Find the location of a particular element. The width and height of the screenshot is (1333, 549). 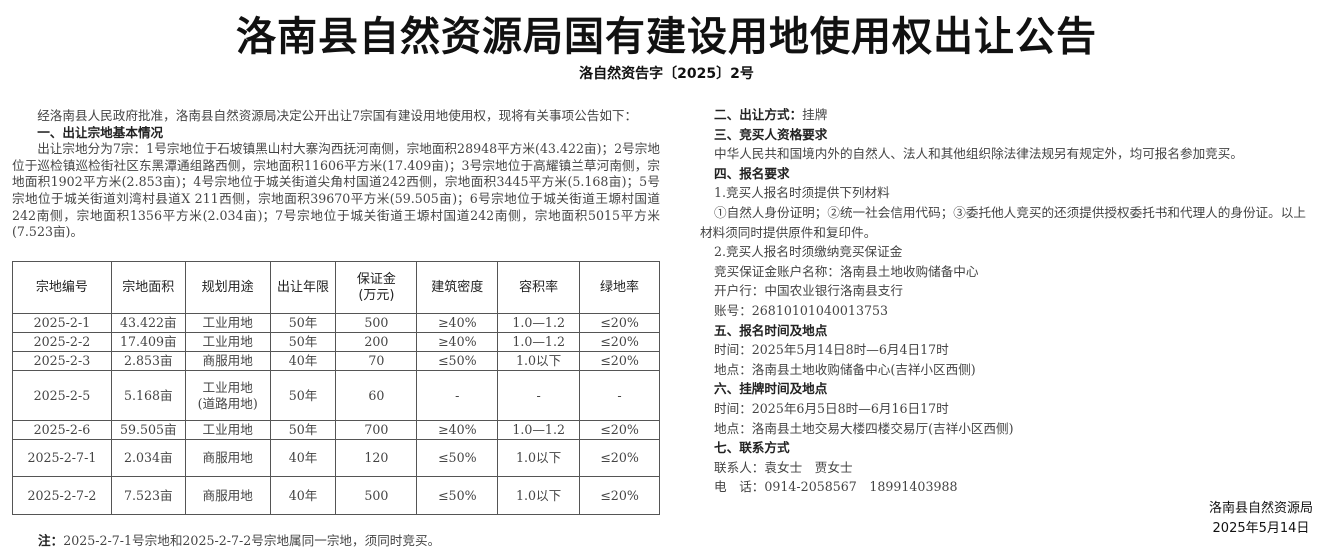

column-header: 宗地编号 is located at coordinates (62, 287).